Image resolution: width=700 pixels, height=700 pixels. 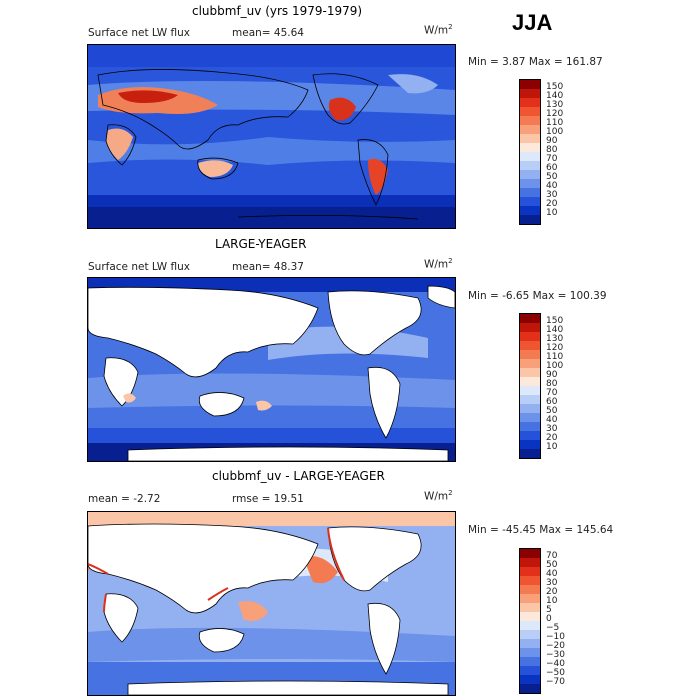 I want to click on panel3-mean-label: mean = -2.72, so click(x=124, y=499).